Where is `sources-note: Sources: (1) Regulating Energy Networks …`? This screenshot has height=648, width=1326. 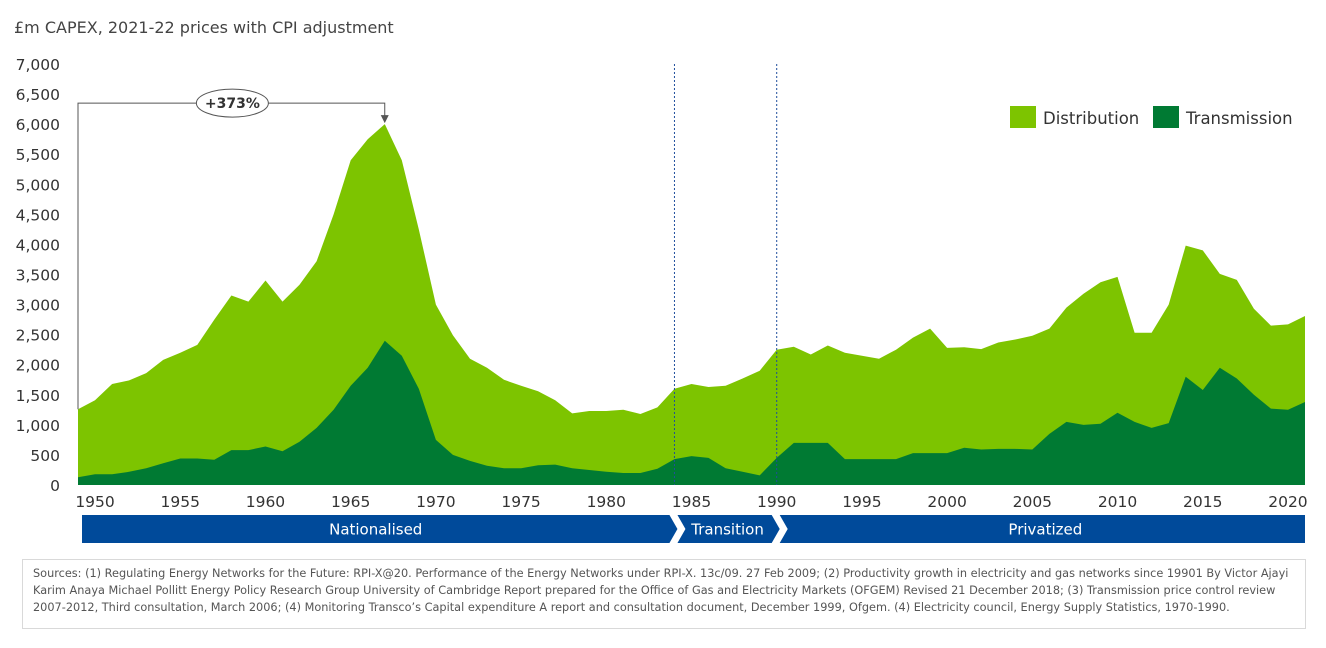 sources-note: Sources: (1) Regulating Energy Networks … is located at coordinates (664, 594).